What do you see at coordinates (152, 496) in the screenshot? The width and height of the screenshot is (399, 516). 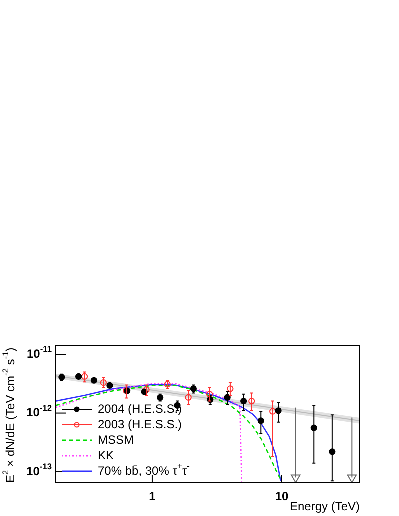 I see `x-tick-label: 1` at bounding box center [152, 496].